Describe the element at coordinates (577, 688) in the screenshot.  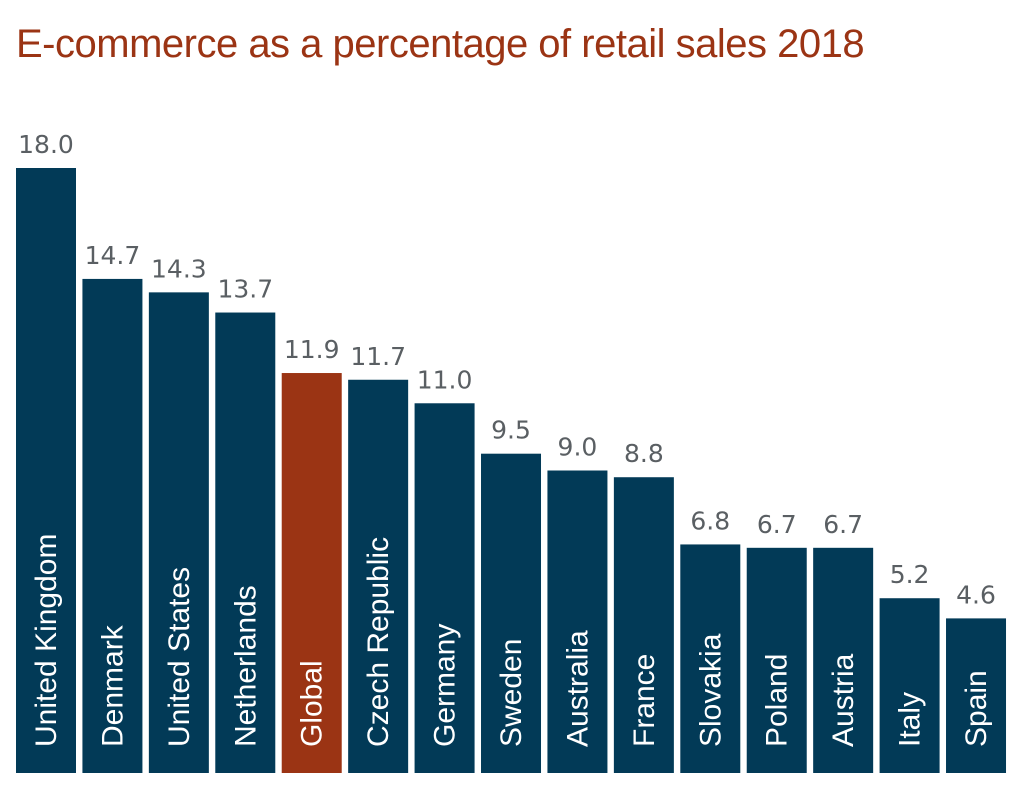
I see `category-label-australia: Australia` at that location.